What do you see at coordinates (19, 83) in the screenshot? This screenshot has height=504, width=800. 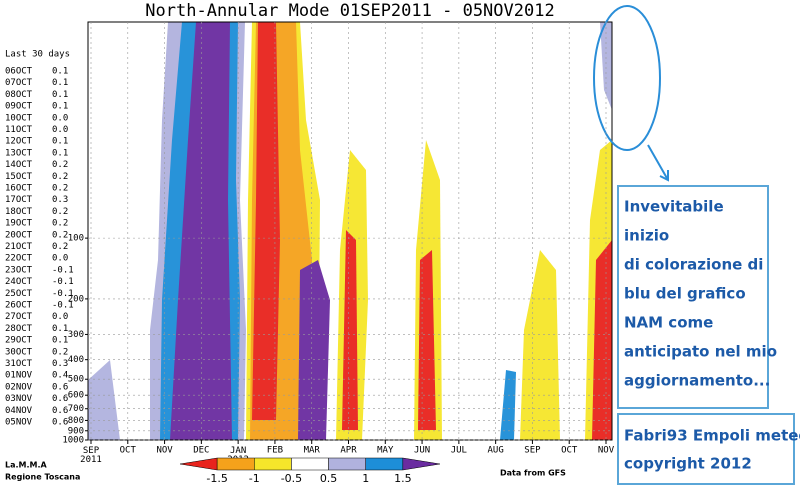 I see `recent-date: 07OCT` at bounding box center [19, 83].